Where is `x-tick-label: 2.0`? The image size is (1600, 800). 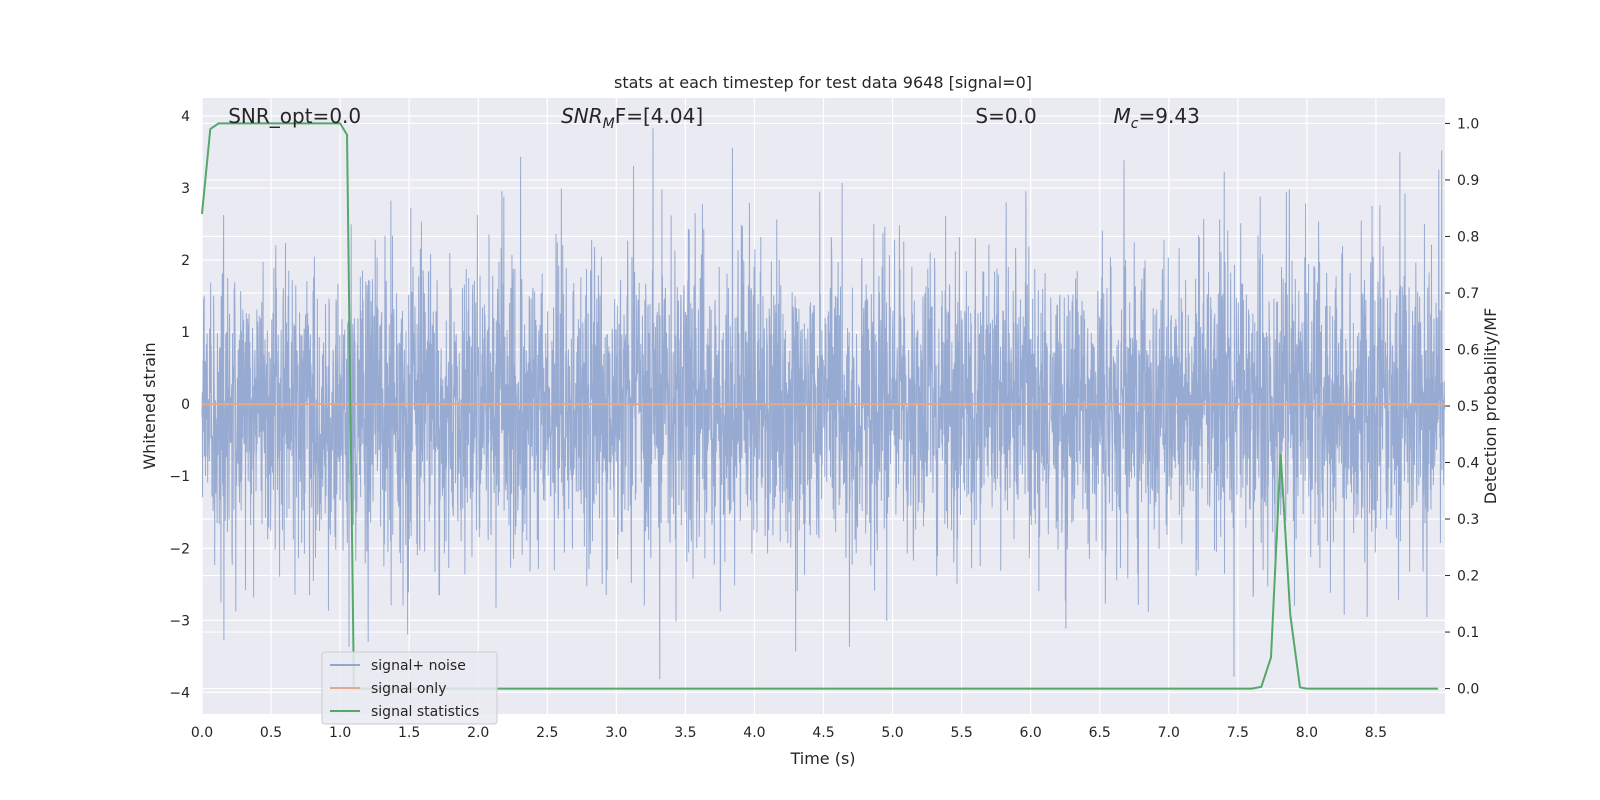 x-tick-label: 2.0 is located at coordinates (478, 733).